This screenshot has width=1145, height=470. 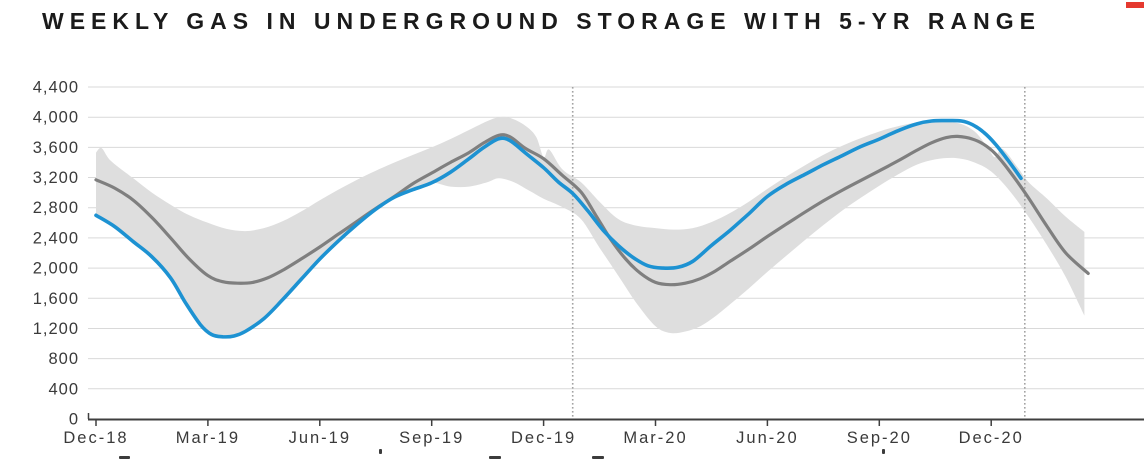 I want to click on y-tick-label: 3,600, so click(x=56, y=148).